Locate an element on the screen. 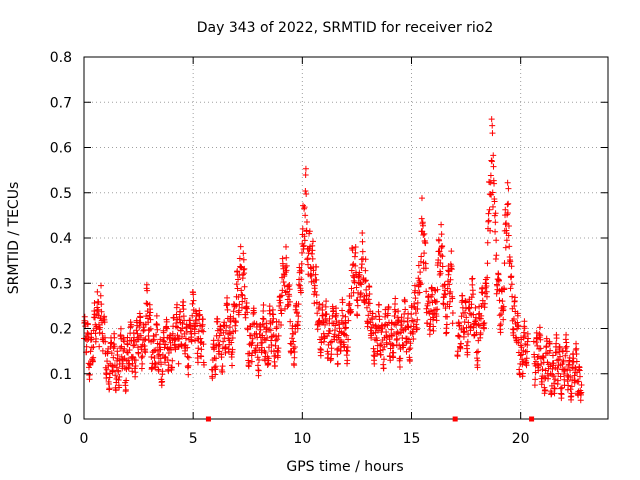  y-tick-label: 0.4 is located at coordinates (61, 239).